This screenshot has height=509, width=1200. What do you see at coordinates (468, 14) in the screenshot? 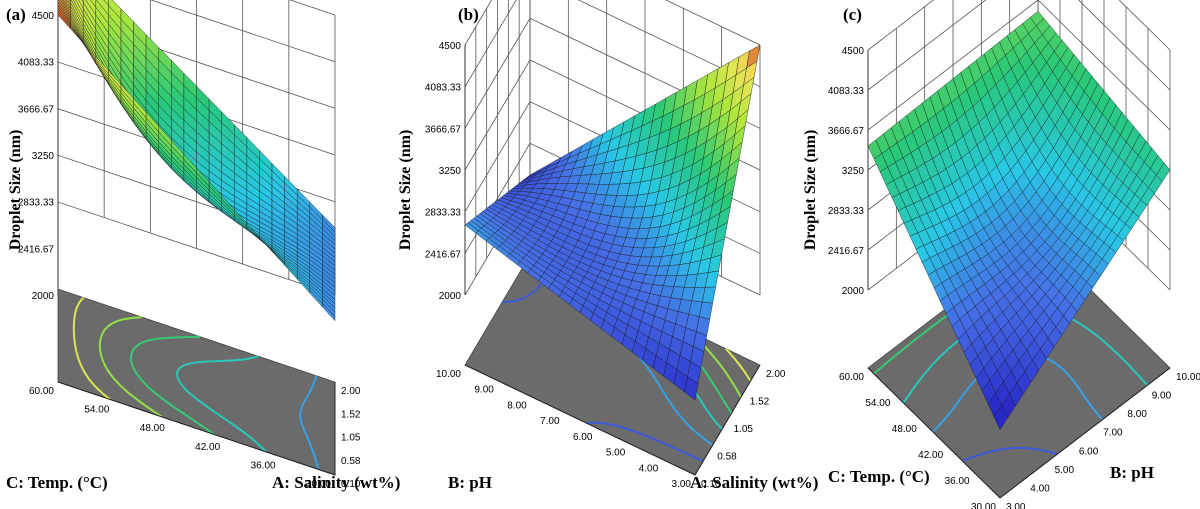
I see `panel-label: (b)` at bounding box center [468, 14].